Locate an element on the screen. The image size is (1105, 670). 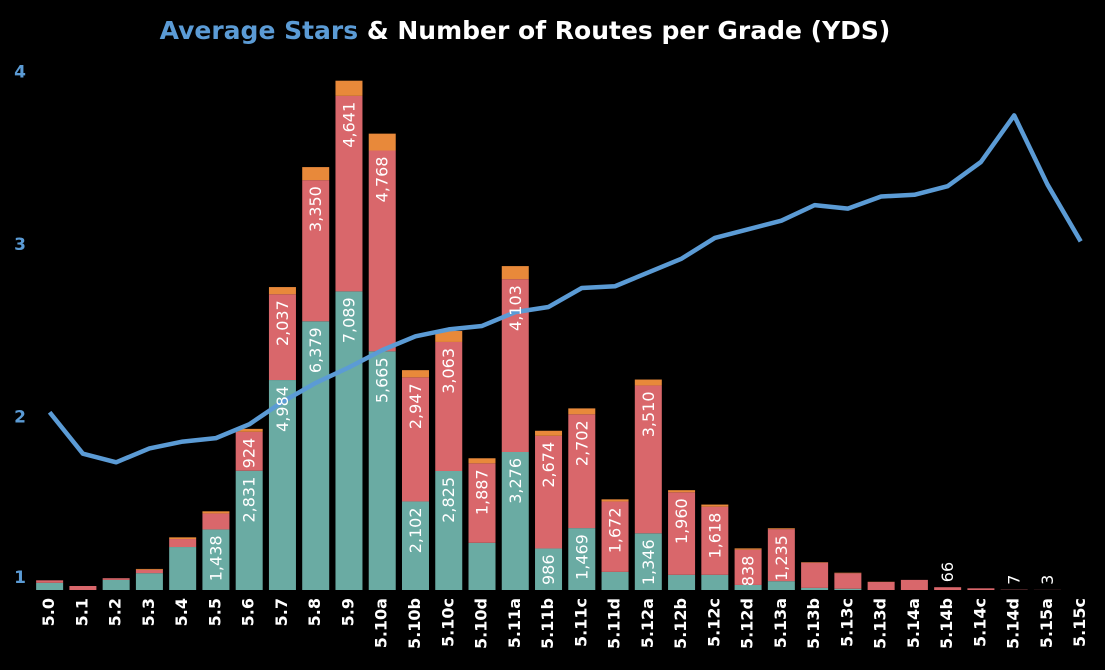
value-label: 1,235 is located at coordinates (781, 558).